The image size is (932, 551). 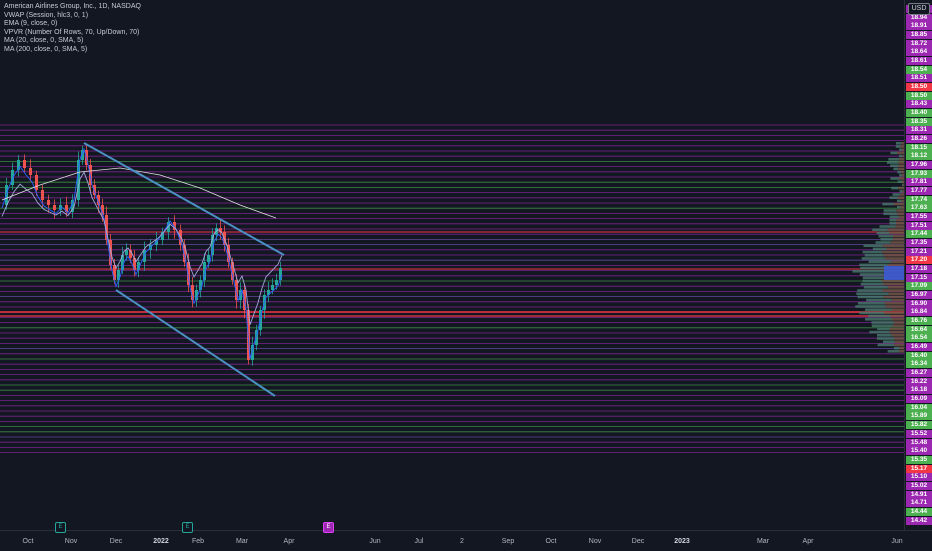 What do you see at coordinates (919, 468) in the screenshot?
I see `price-level-label: 15.17` at bounding box center [919, 468].